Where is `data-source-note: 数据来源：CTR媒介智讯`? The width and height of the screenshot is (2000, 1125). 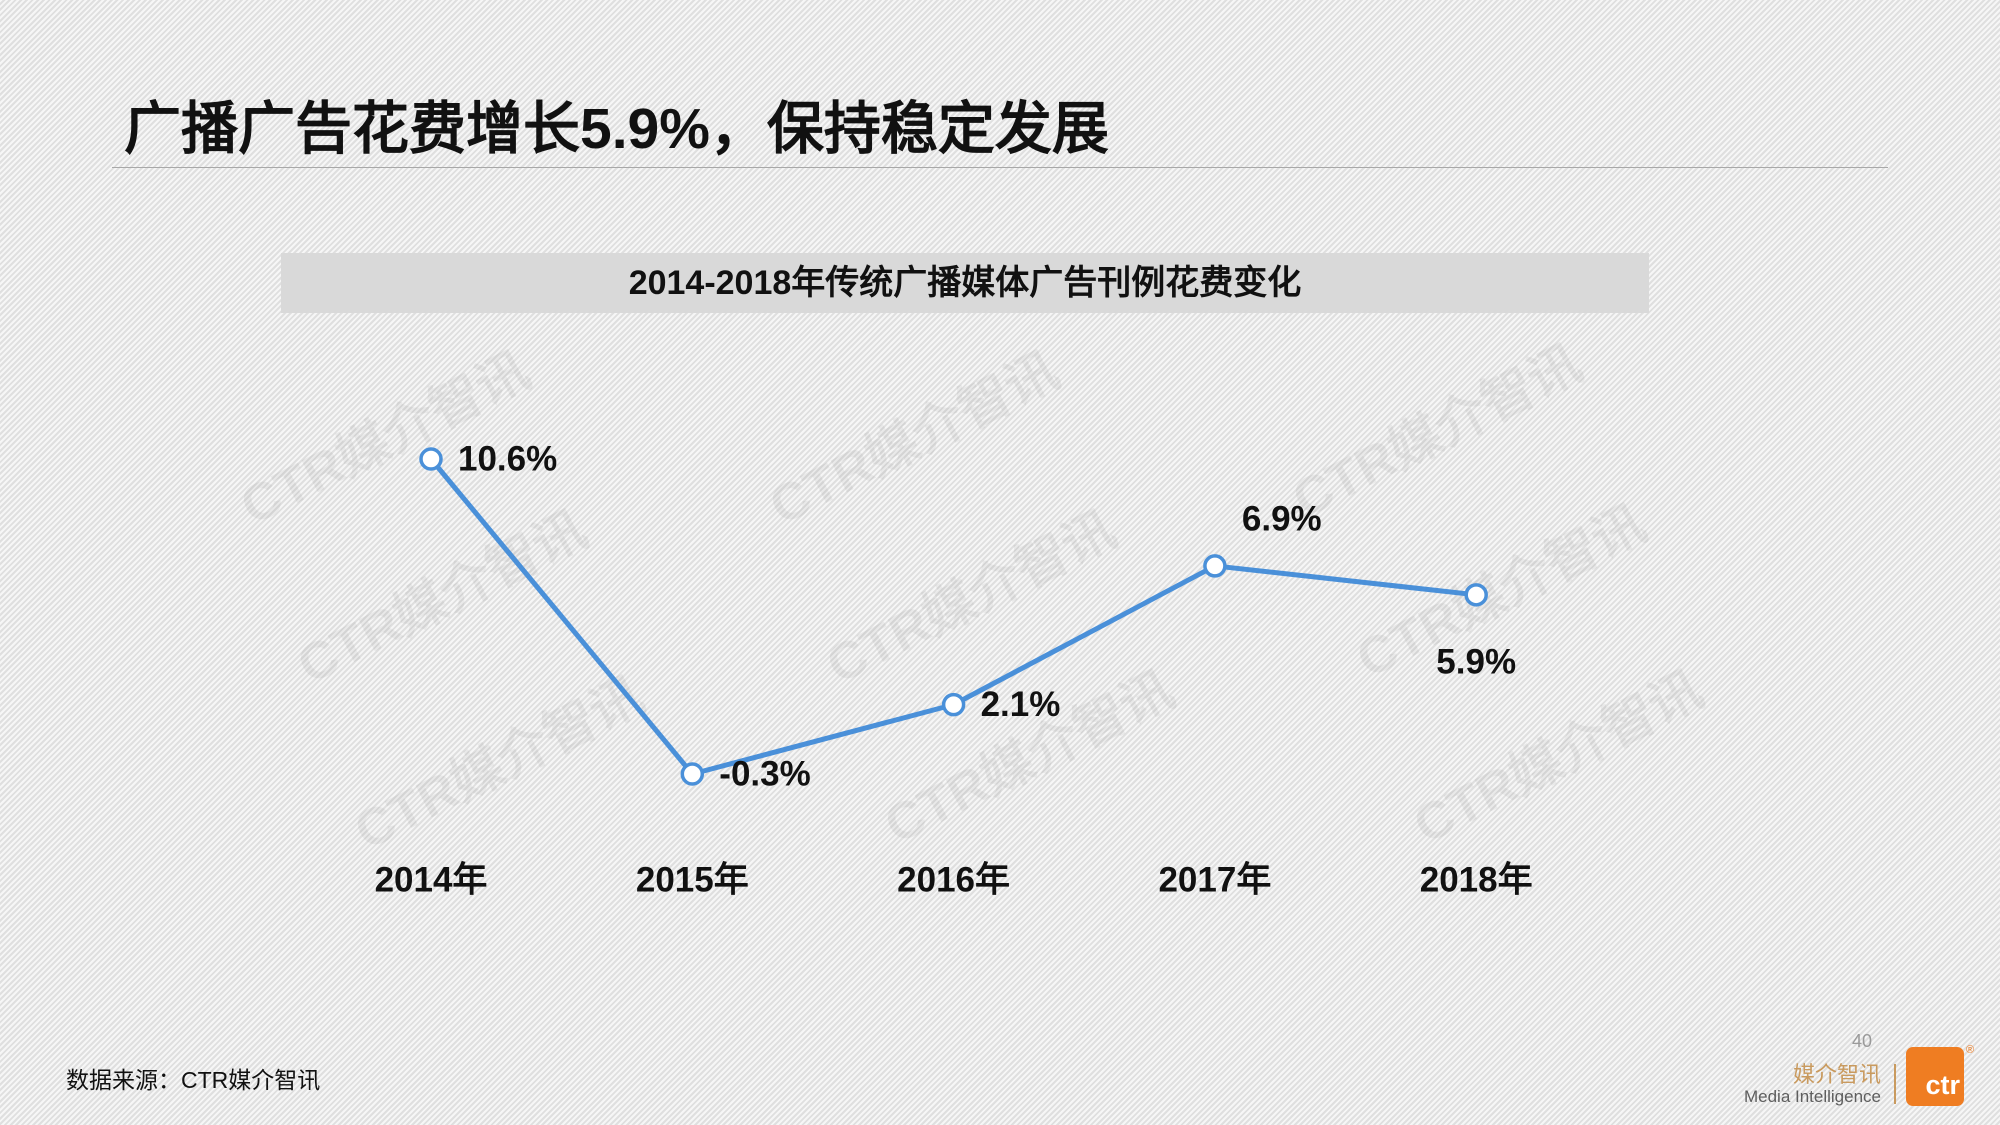
data-source-note: 数据来源：CTR媒介智讯 is located at coordinates (193, 1080).